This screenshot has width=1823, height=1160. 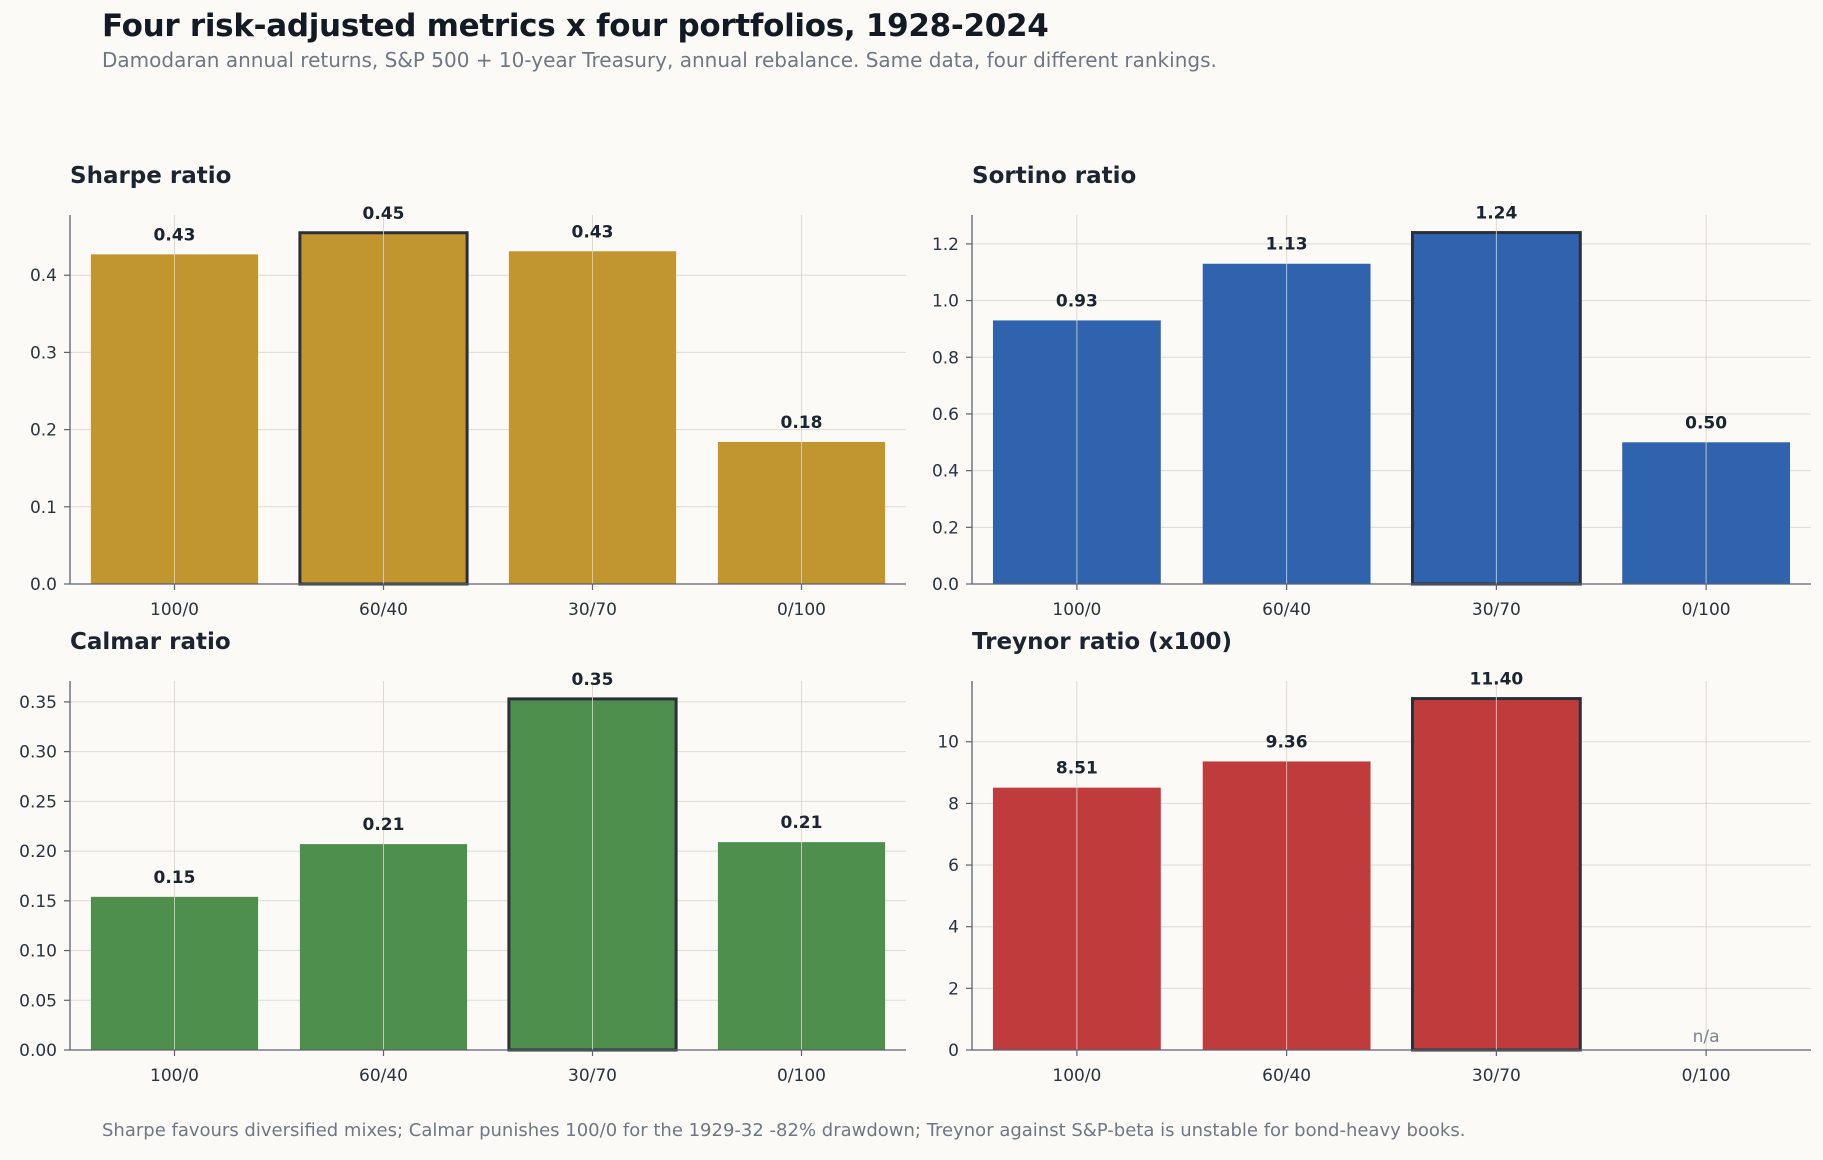 I want to click on panel-title: Sharpe ratio, so click(x=150, y=176).